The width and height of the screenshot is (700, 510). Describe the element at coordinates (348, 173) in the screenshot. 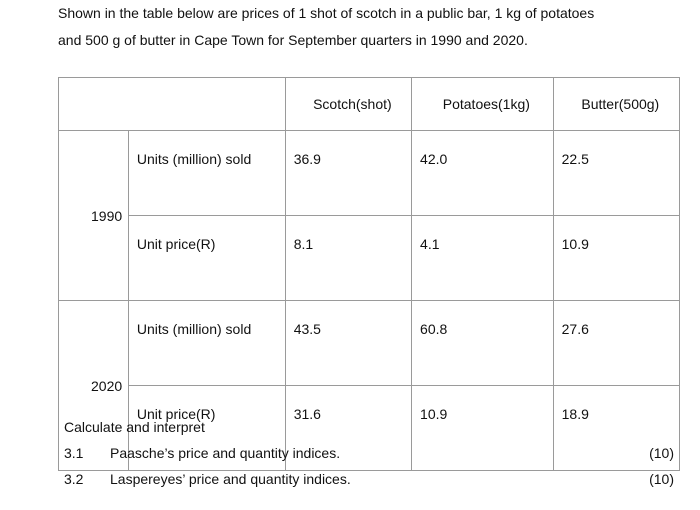

I see `table-cell: 36.9` at that location.